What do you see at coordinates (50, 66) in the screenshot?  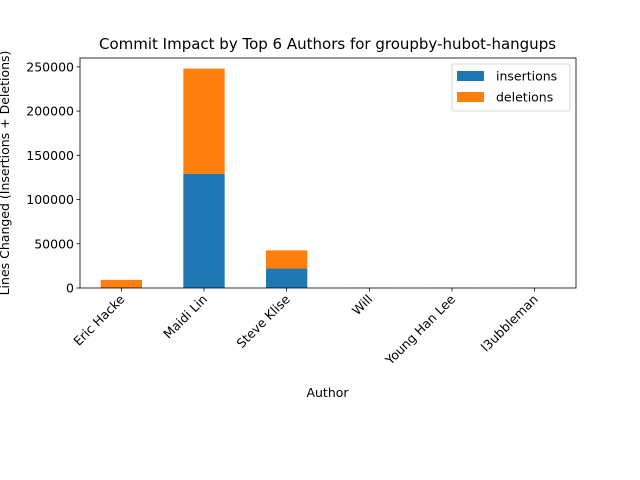 I see `y-tick-label-5: 250000` at bounding box center [50, 66].